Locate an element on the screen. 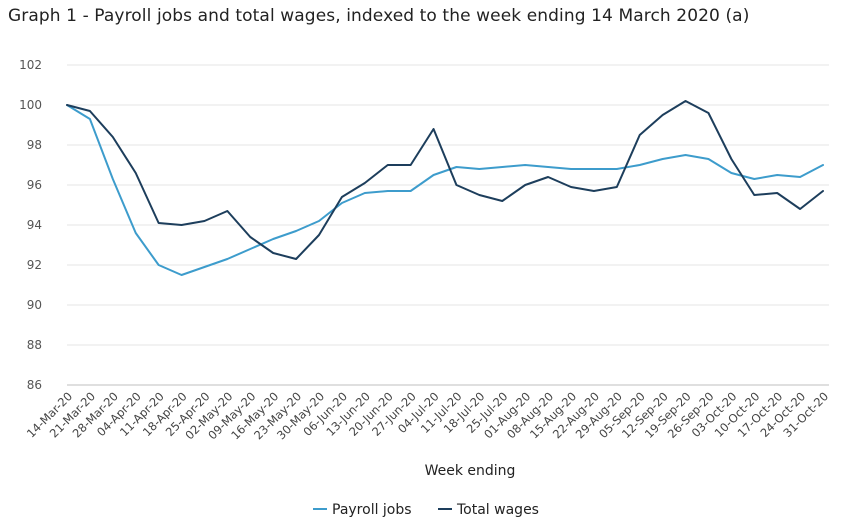 The width and height of the screenshot is (845, 532). legend-label: Total wages is located at coordinates (497, 510).